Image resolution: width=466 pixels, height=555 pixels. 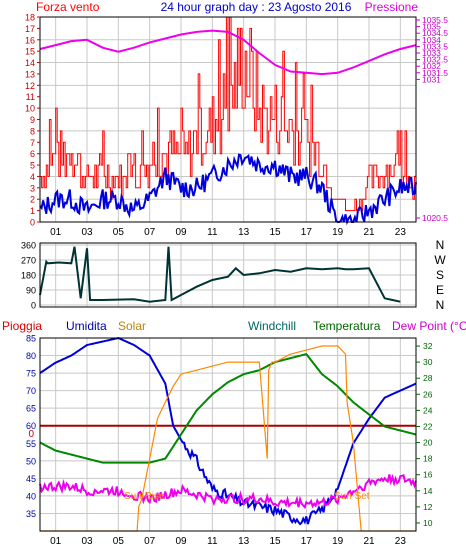 What do you see at coordinates (435, 33) in the screenshot?
I see `y-tick-label-right: 1034.5` at bounding box center [435, 33].